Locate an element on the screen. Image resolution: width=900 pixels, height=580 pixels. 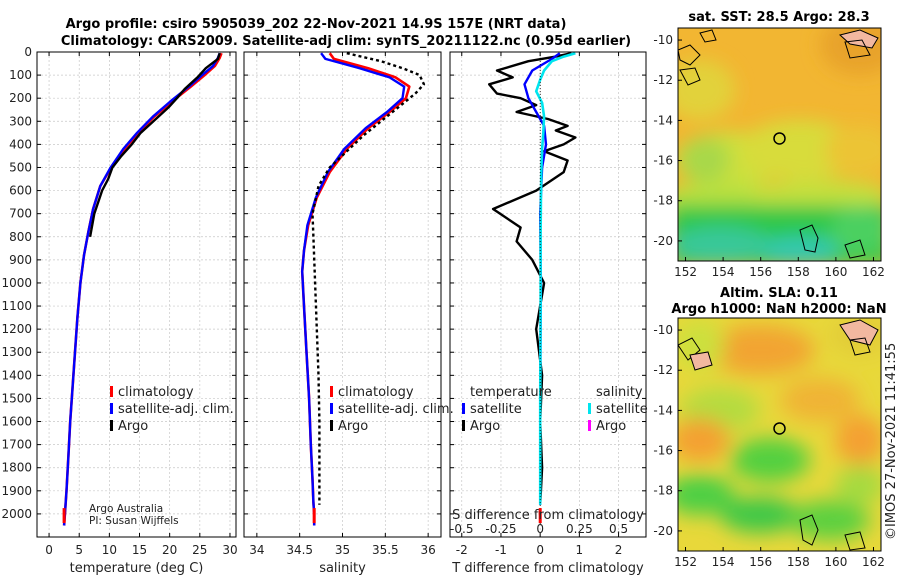
s-diff-tick-label: 0 is located at coordinates (540, 529).